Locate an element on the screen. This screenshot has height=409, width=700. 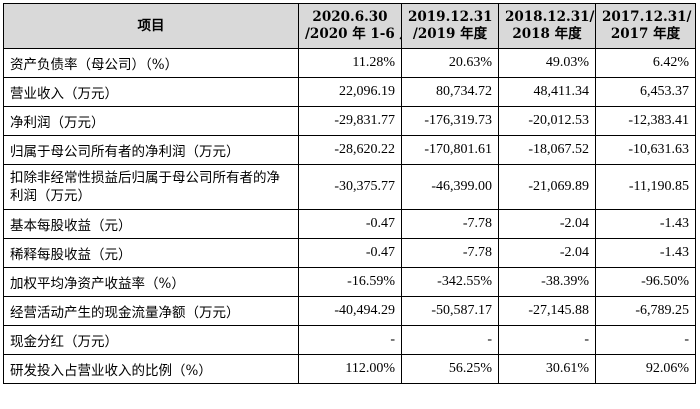
header-period-line1: 2017.12.31/ is located at coordinates (647, 17).